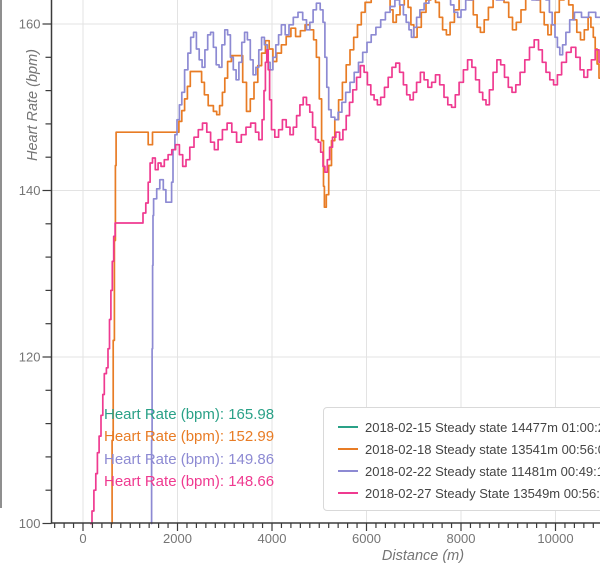  I want to click on legend-item-2018-02-27: 2018-02-27 Steady State 13549m 00:56:4, so click(469, 493).